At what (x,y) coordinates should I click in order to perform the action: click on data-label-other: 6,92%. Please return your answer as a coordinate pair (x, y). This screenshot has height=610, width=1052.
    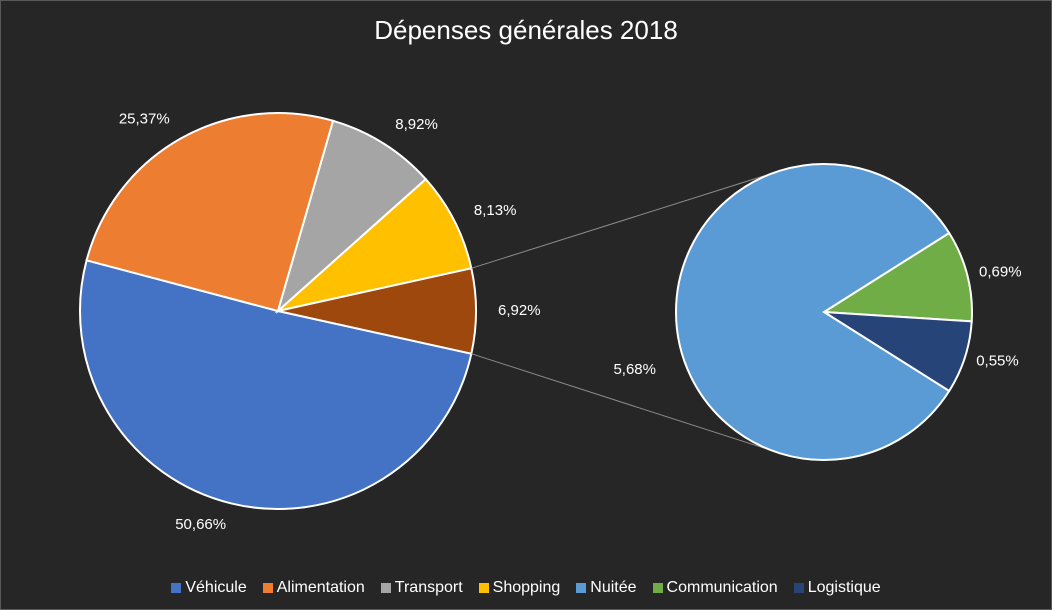
    Looking at the image, I should click on (519, 310).